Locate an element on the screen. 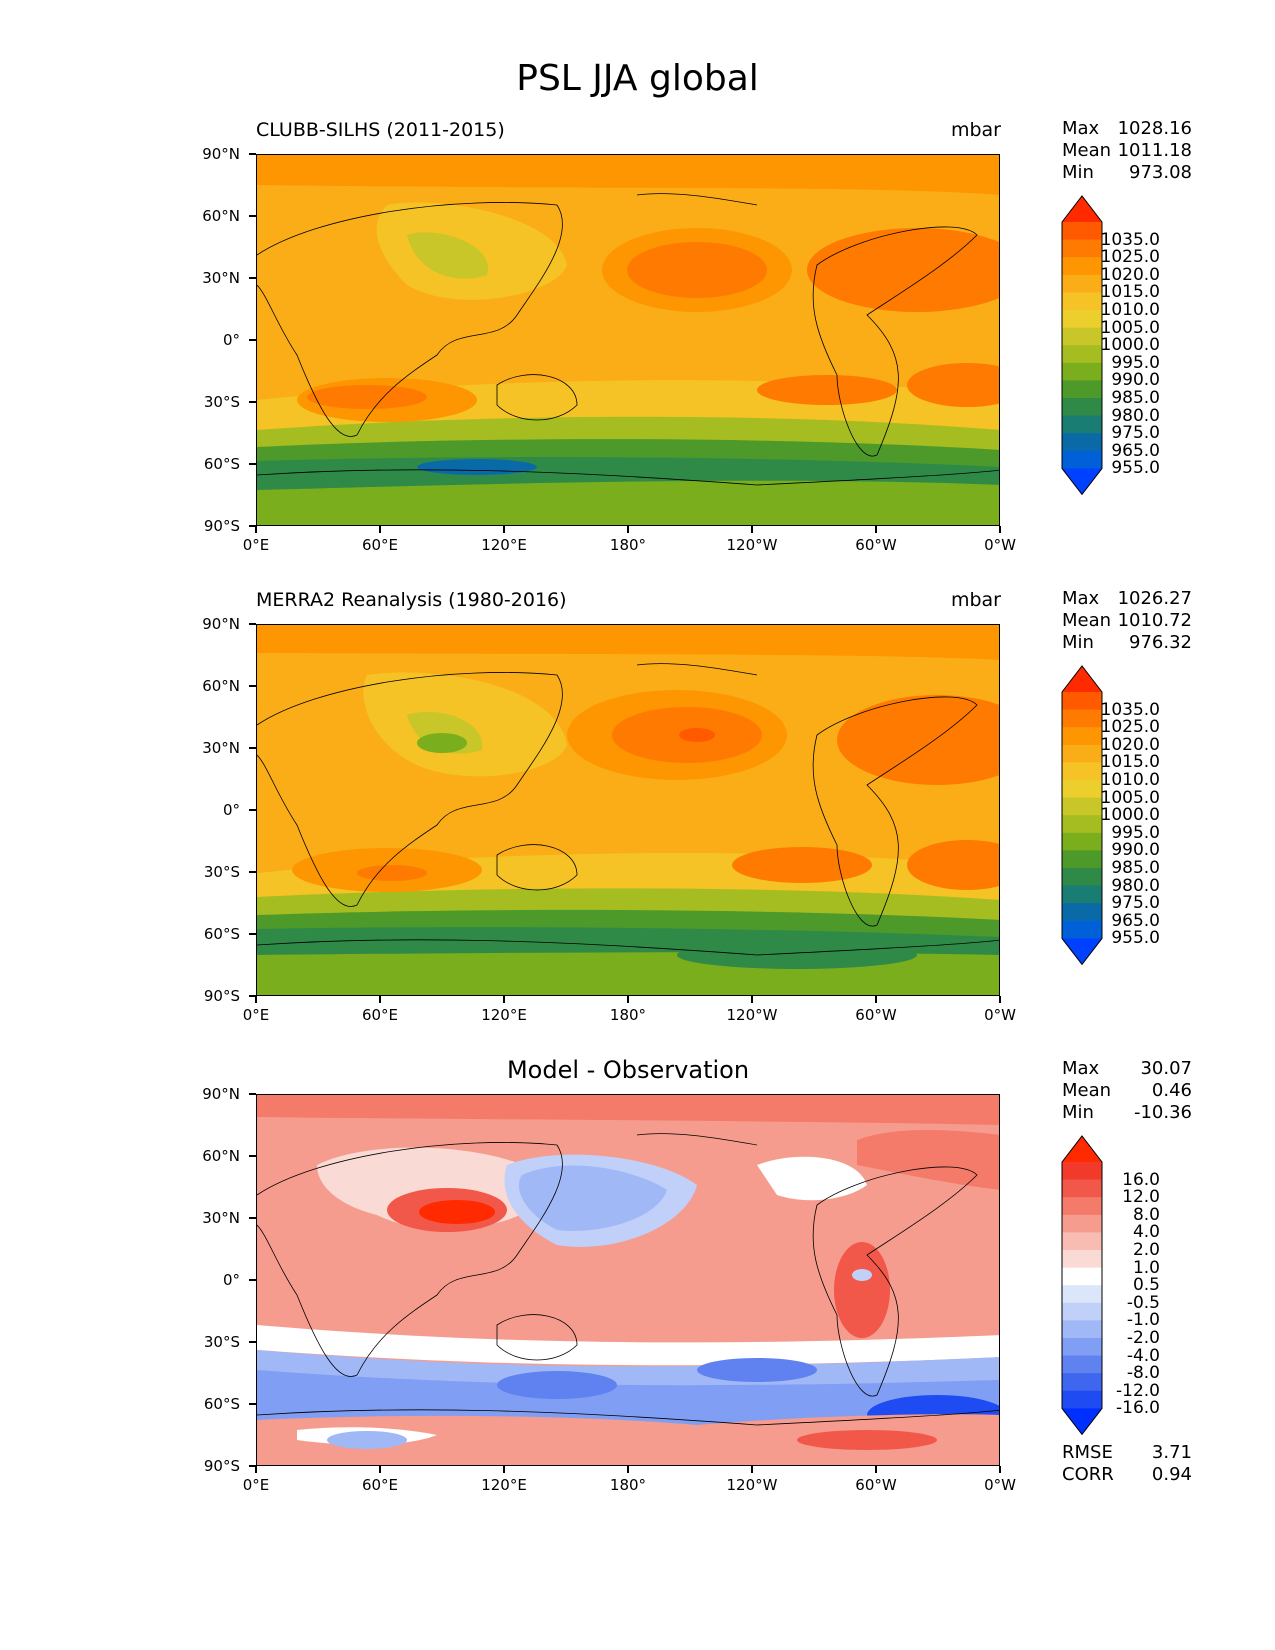 The width and height of the screenshot is (1275, 1650). colorbar-tick-label: 955.0 is located at coordinates (1135, 468).